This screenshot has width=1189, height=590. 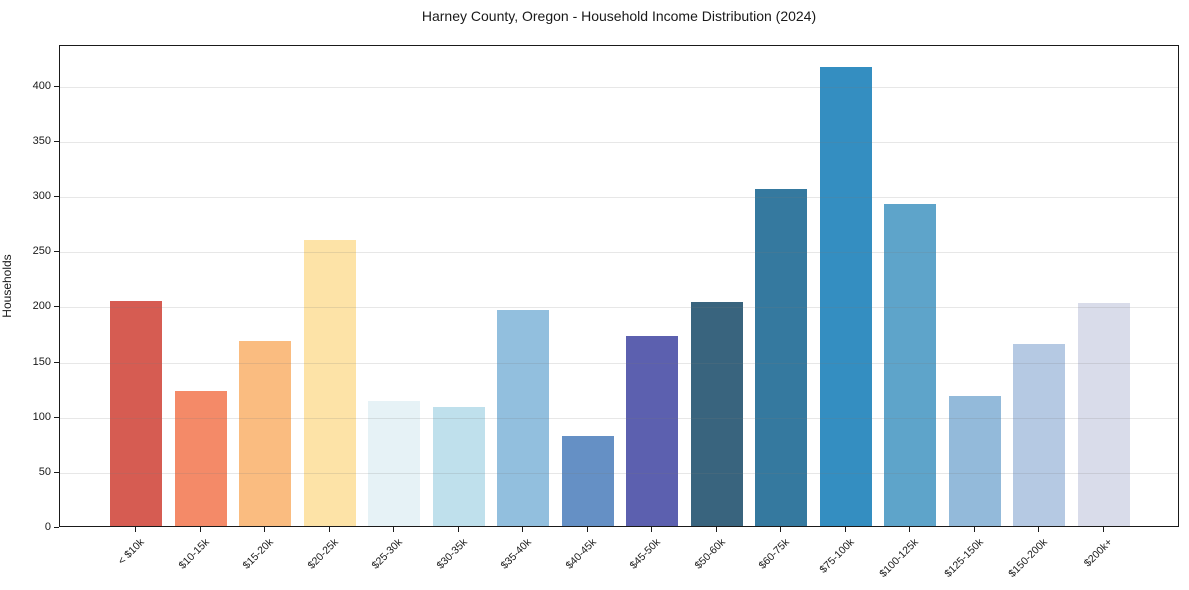 What do you see at coordinates (899, 558) in the screenshot?
I see `x-tick-label-12: $100-125k` at bounding box center [899, 558].